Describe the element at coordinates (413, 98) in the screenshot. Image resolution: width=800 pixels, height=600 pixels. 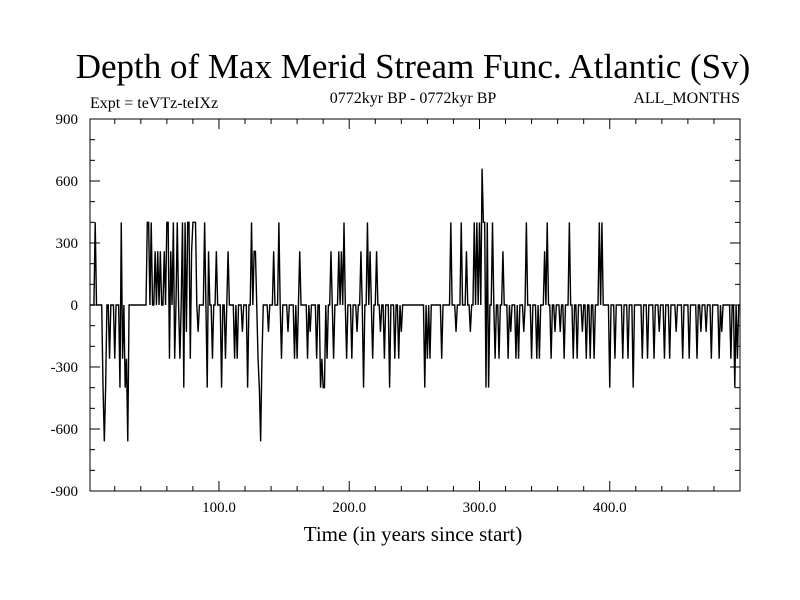
I see `subtitle-center: 0772kyr BP - 0772kyr BP` at that location.